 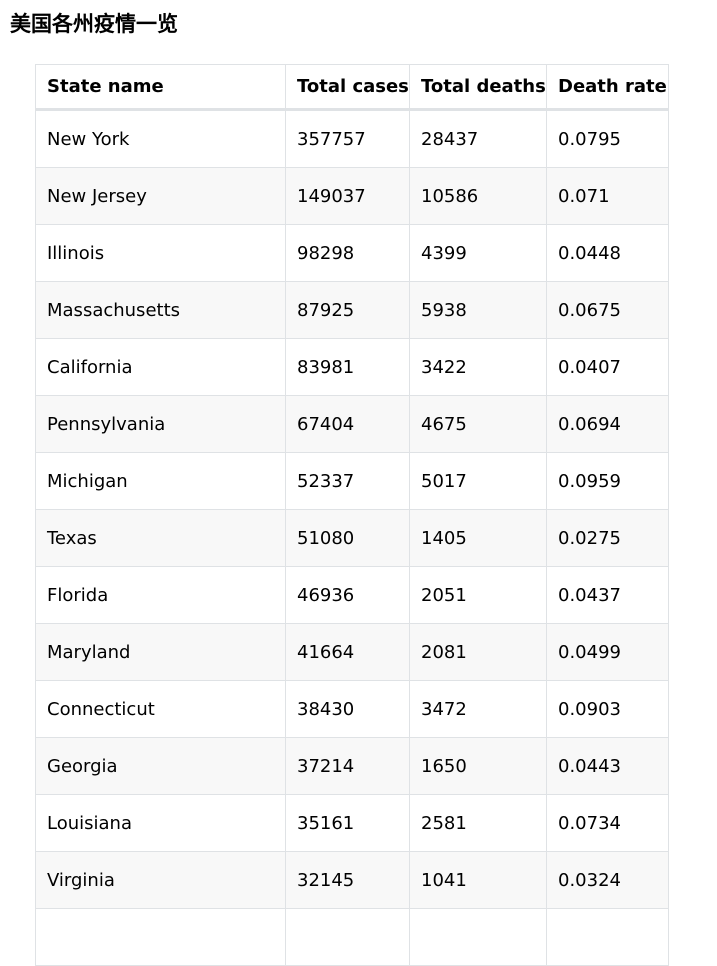 What do you see at coordinates (478, 196) in the screenshot?
I see `cell-total-deaths: 10586` at bounding box center [478, 196].